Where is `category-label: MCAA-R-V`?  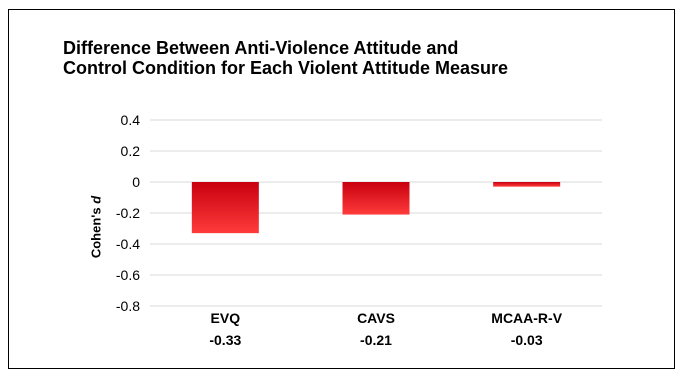
category-label: MCAA-R-V is located at coordinates (526, 318).